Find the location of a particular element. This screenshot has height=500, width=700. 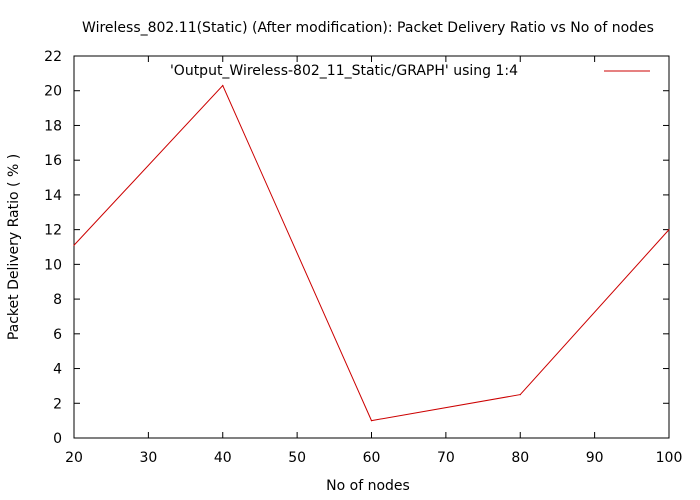

y-tick-label: 20 is located at coordinates (53, 92).